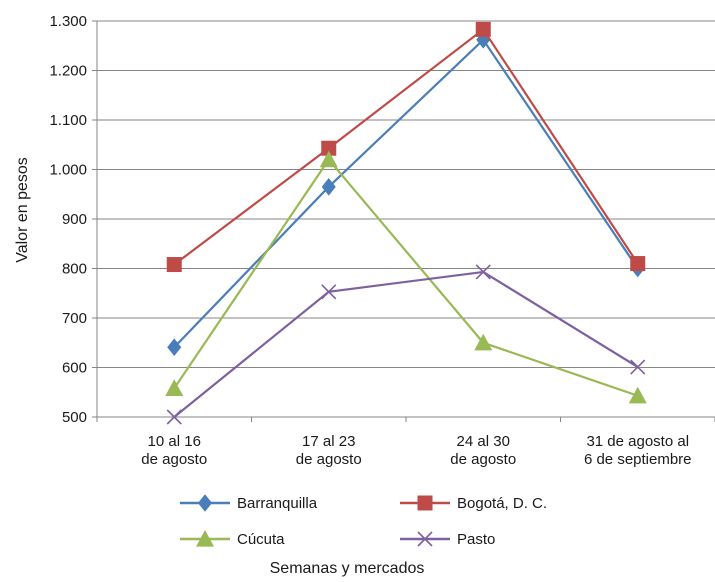 Image resolution: width=715 pixels, height=582 pixels. I want to click on legend-label: Pasto, so click(476, 539).